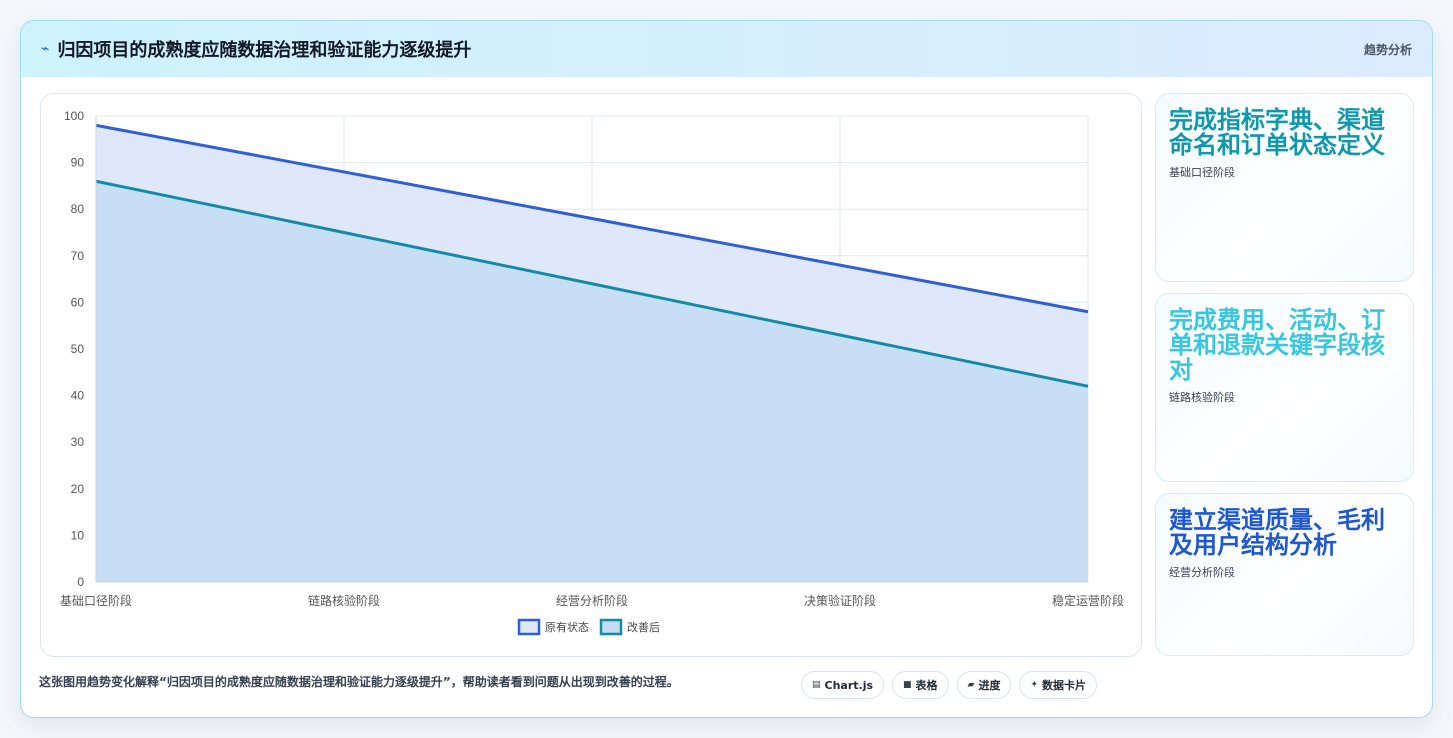  Describe the element at coordinates (1277, 532) in the screenshot. I see `side-card-headline: 建立渠道质量、毛利及用户结构分析` at that location.